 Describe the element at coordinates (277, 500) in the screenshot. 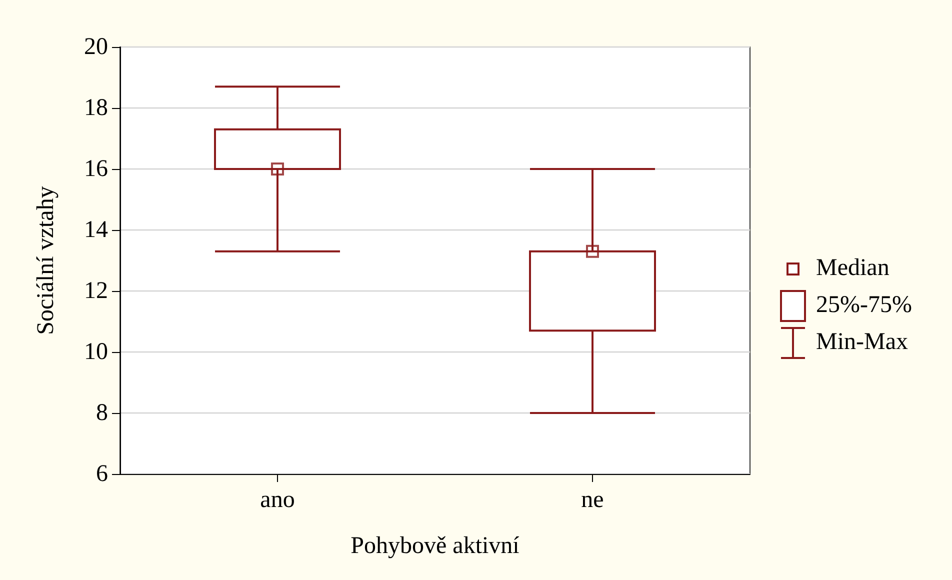

I see `x-tick-label: ano` at that location.